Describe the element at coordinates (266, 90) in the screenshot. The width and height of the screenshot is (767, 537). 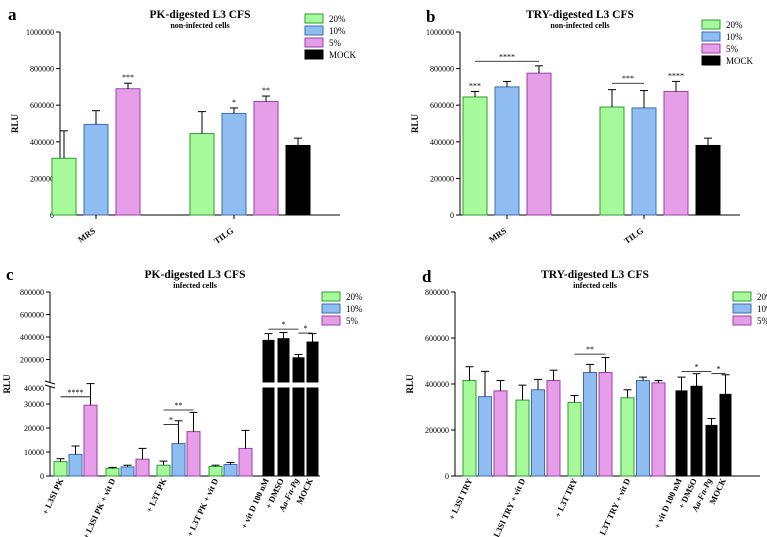
I see `significance-label: **` at that location.